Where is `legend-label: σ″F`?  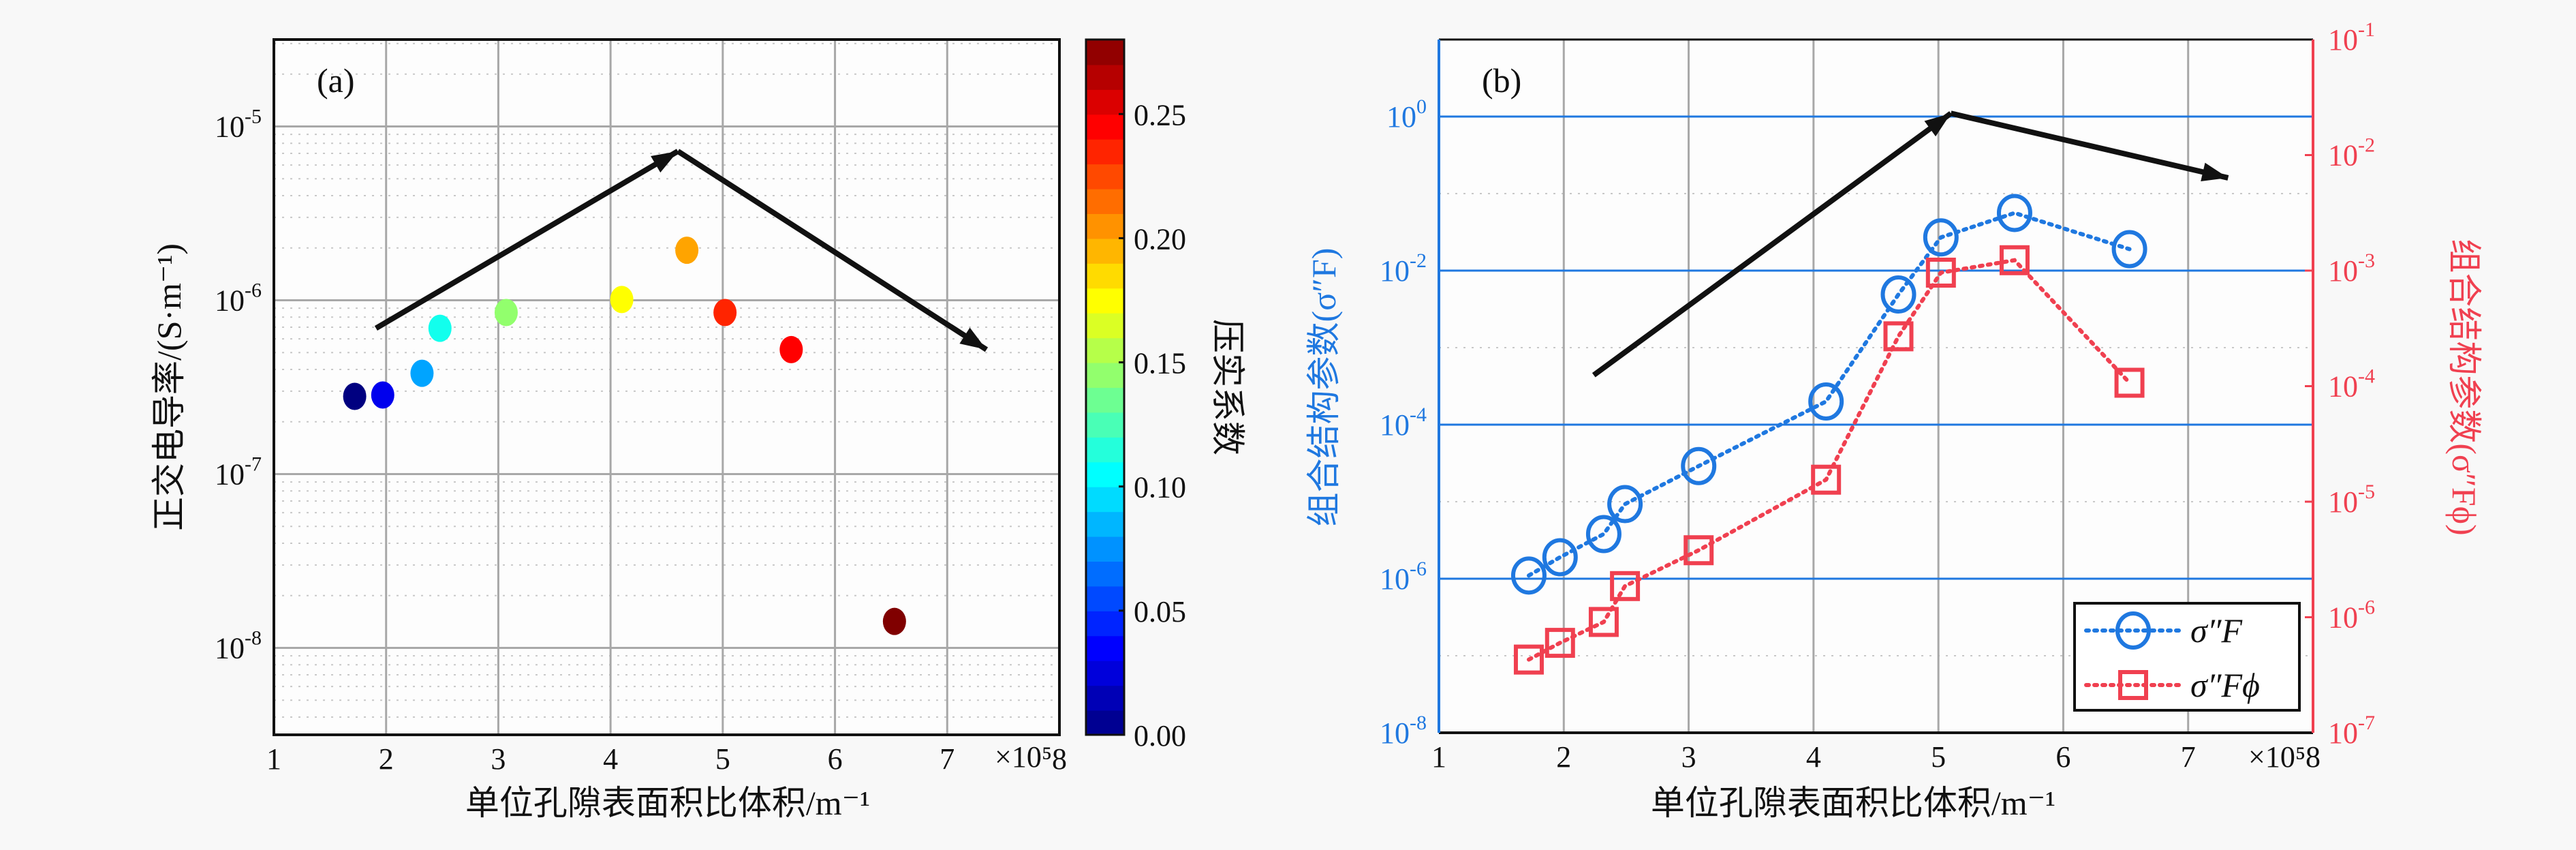 legend-label: σ″F is located at coordinates (2216, 630).